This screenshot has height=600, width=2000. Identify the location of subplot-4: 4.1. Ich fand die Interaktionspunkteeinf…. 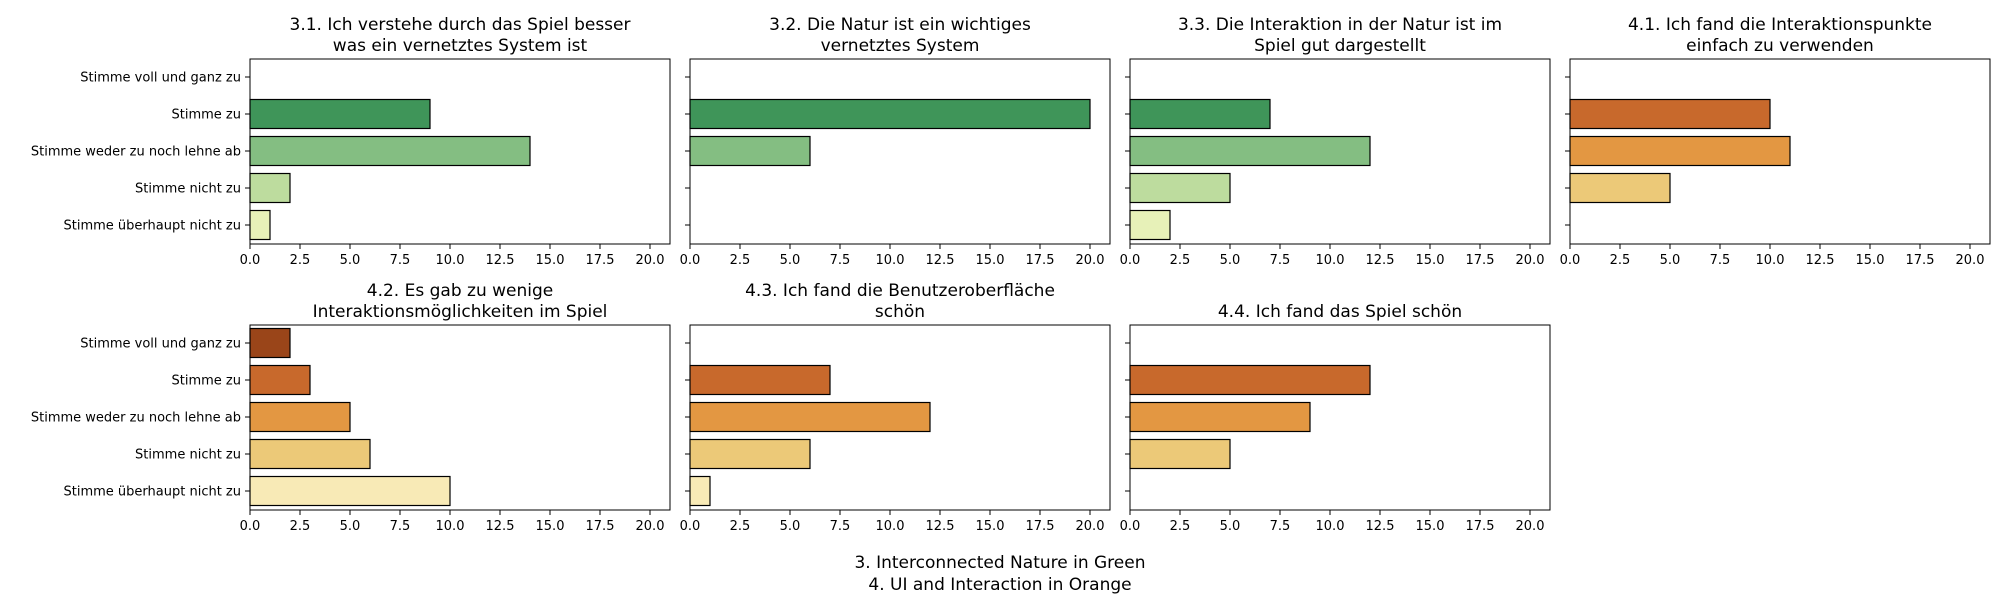
(1775, 141).